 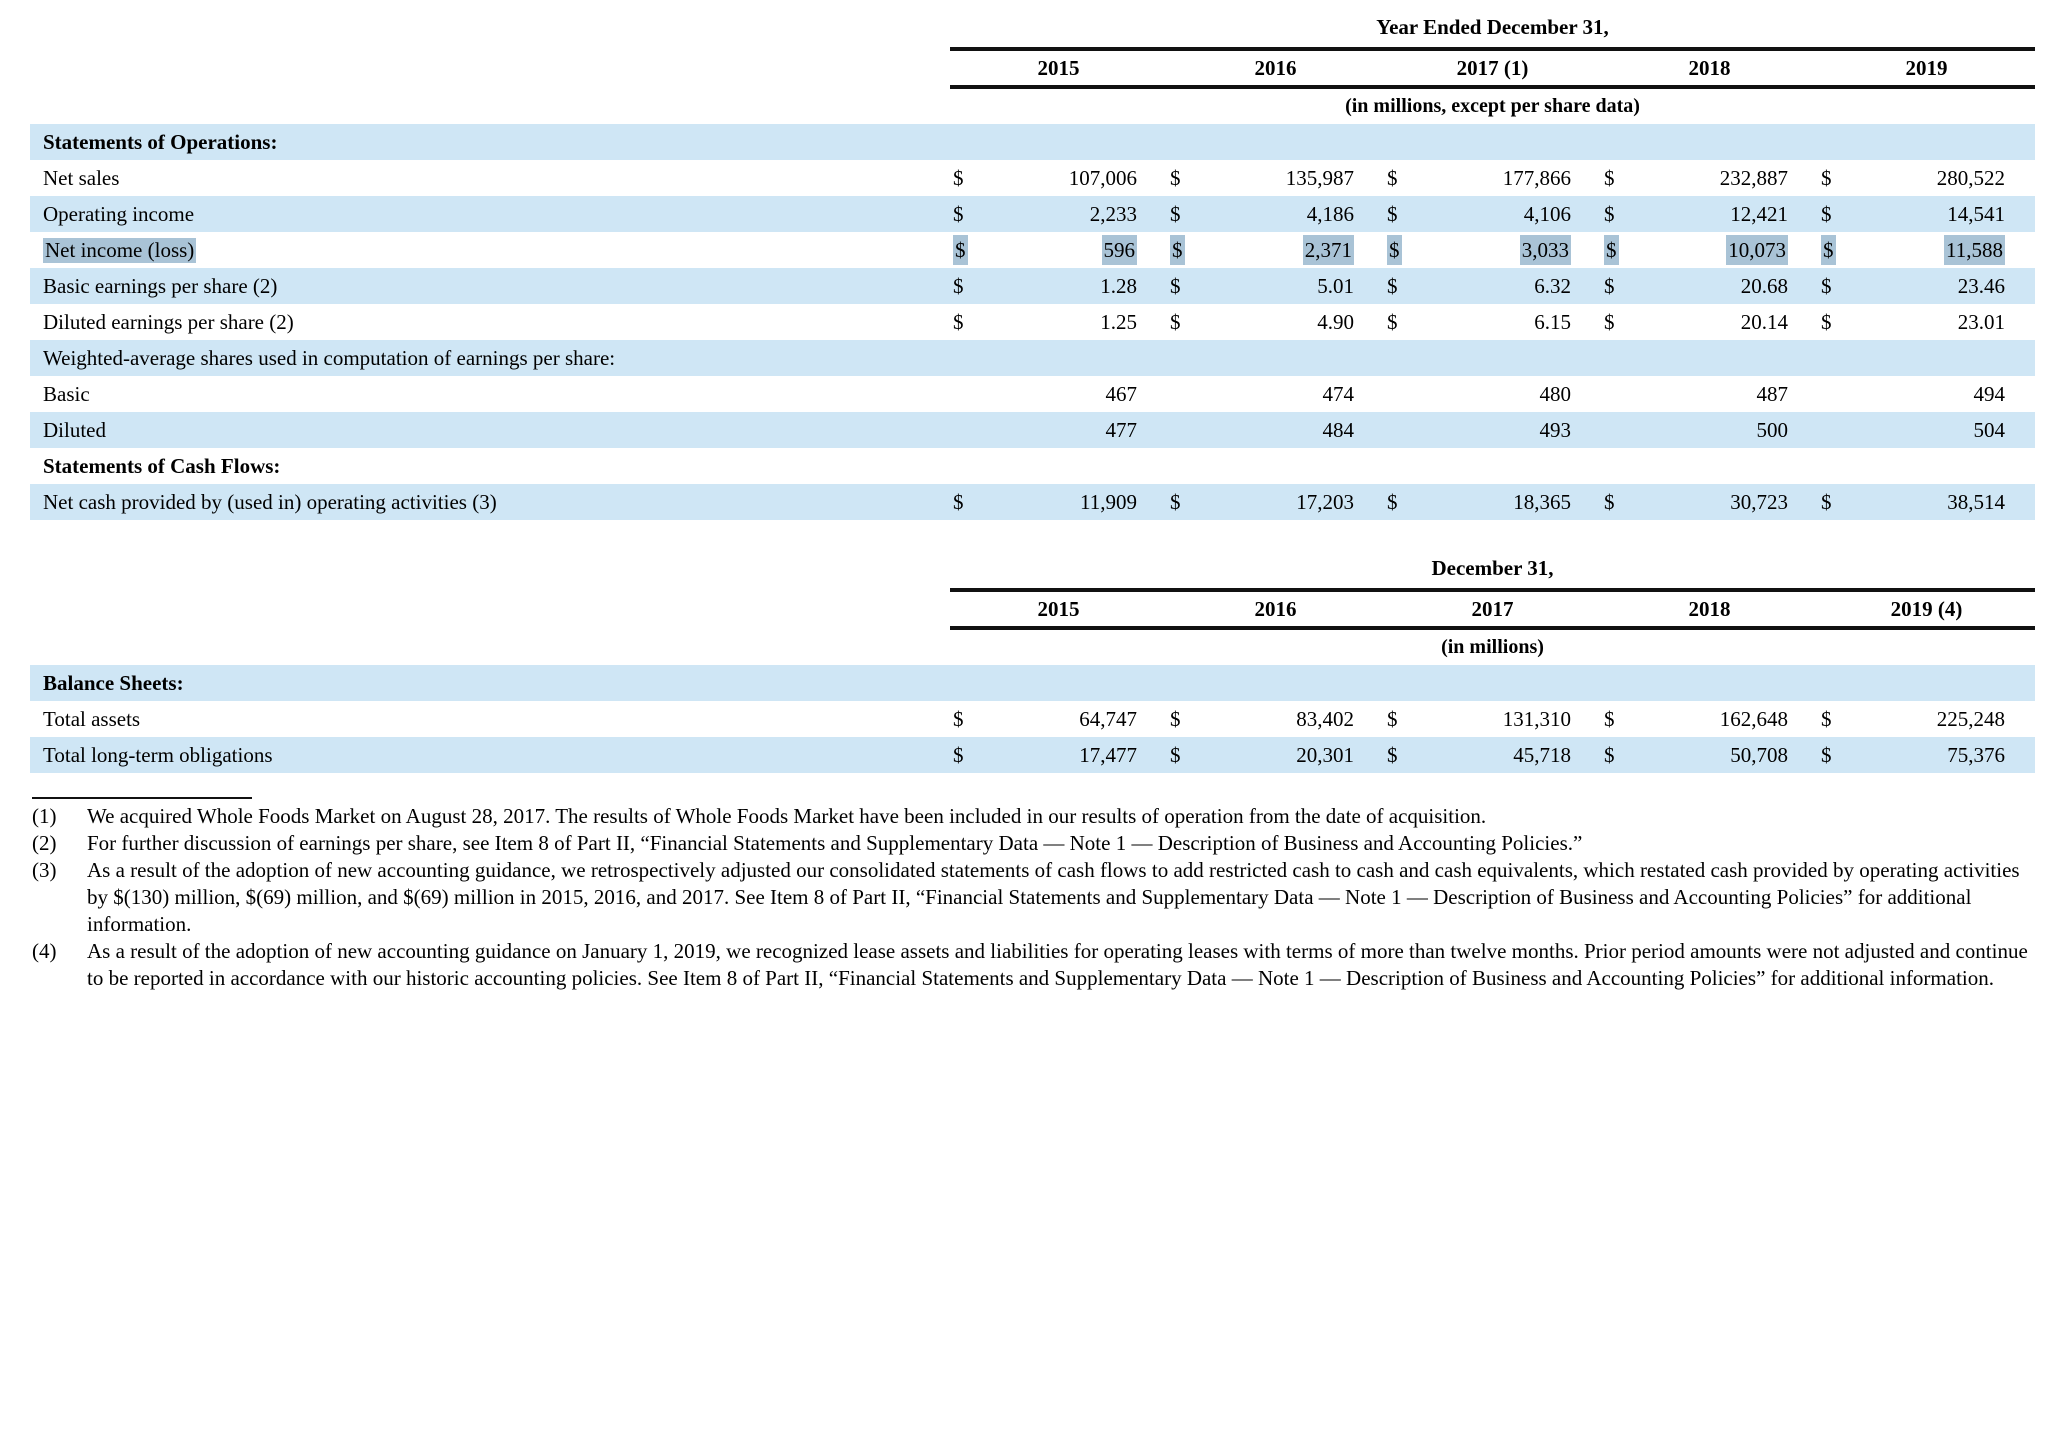 What do you see at coordinates (1032, 466) in the screenshot?
I see `table-row: Statements of Cash Flows:` at bounding box center [1032, 466].